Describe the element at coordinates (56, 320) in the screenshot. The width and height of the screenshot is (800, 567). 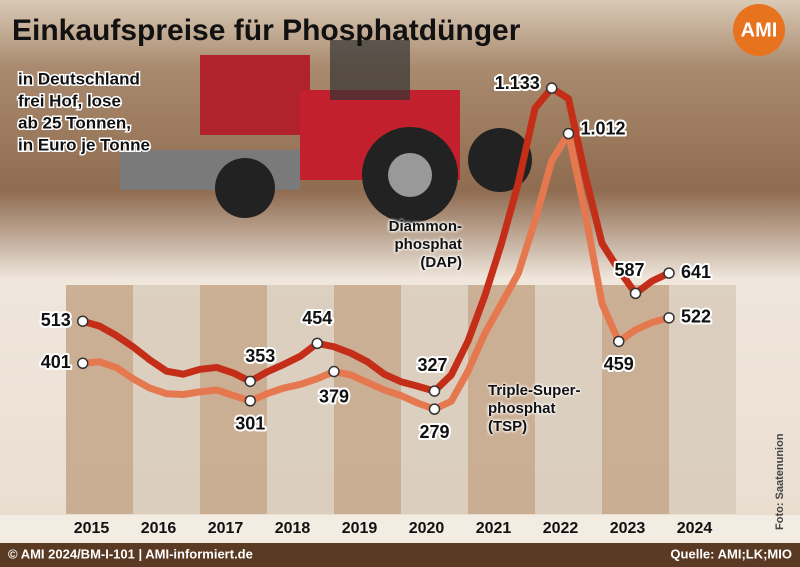
I see `value-label: 513` at that location.